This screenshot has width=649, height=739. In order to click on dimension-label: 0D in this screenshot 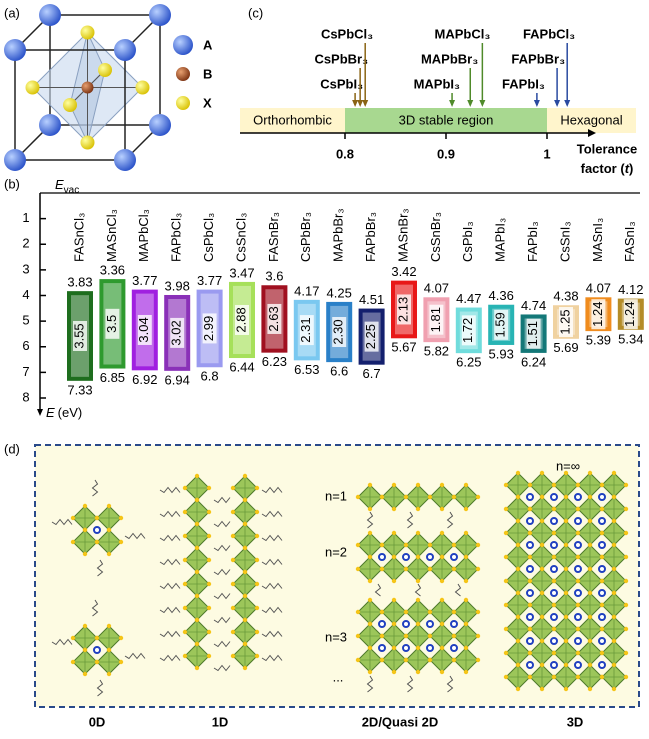, I will do `click(97, 721)`.